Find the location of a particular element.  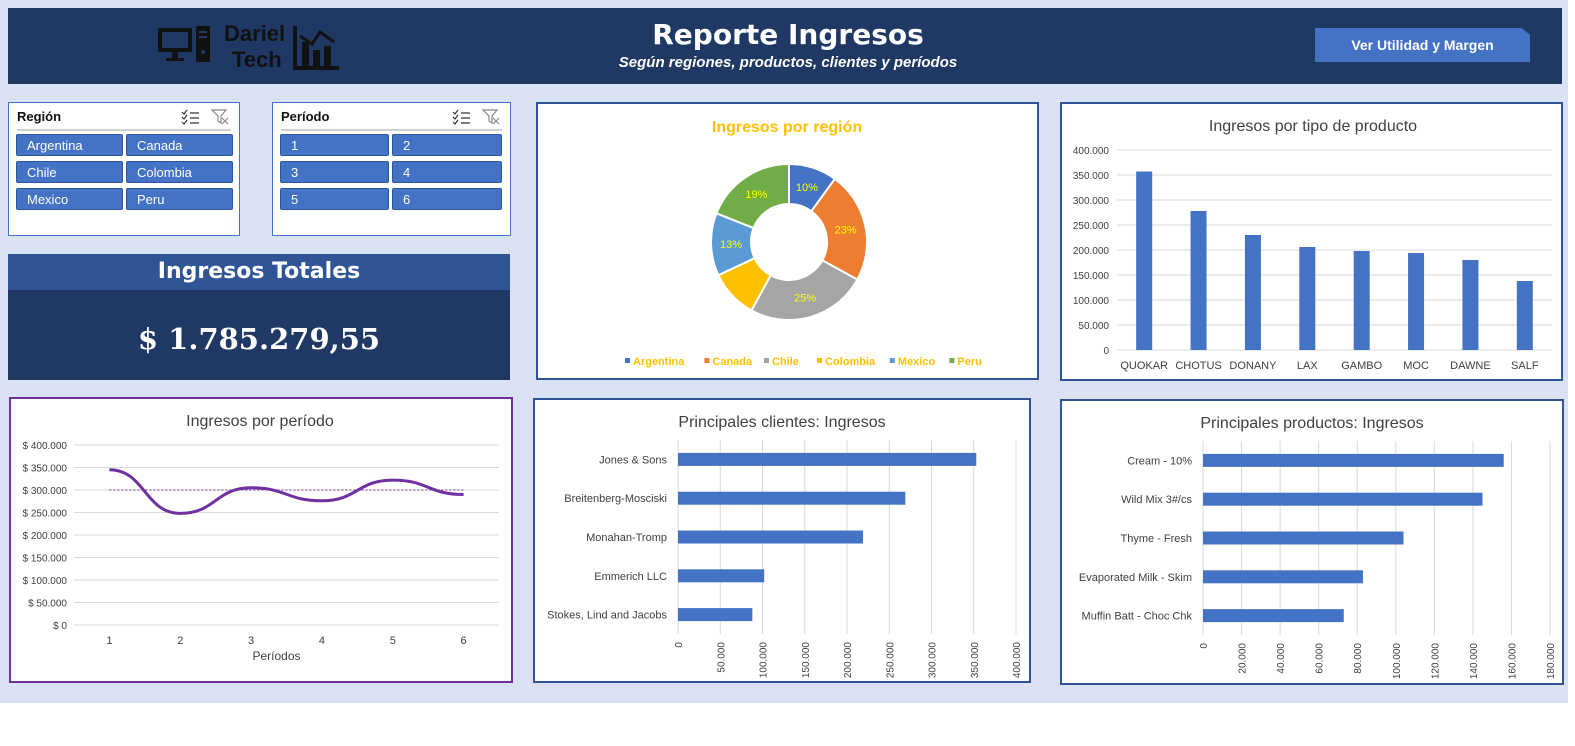

y-tick-label: $ 200.000 is located at coordinates (45, 536).